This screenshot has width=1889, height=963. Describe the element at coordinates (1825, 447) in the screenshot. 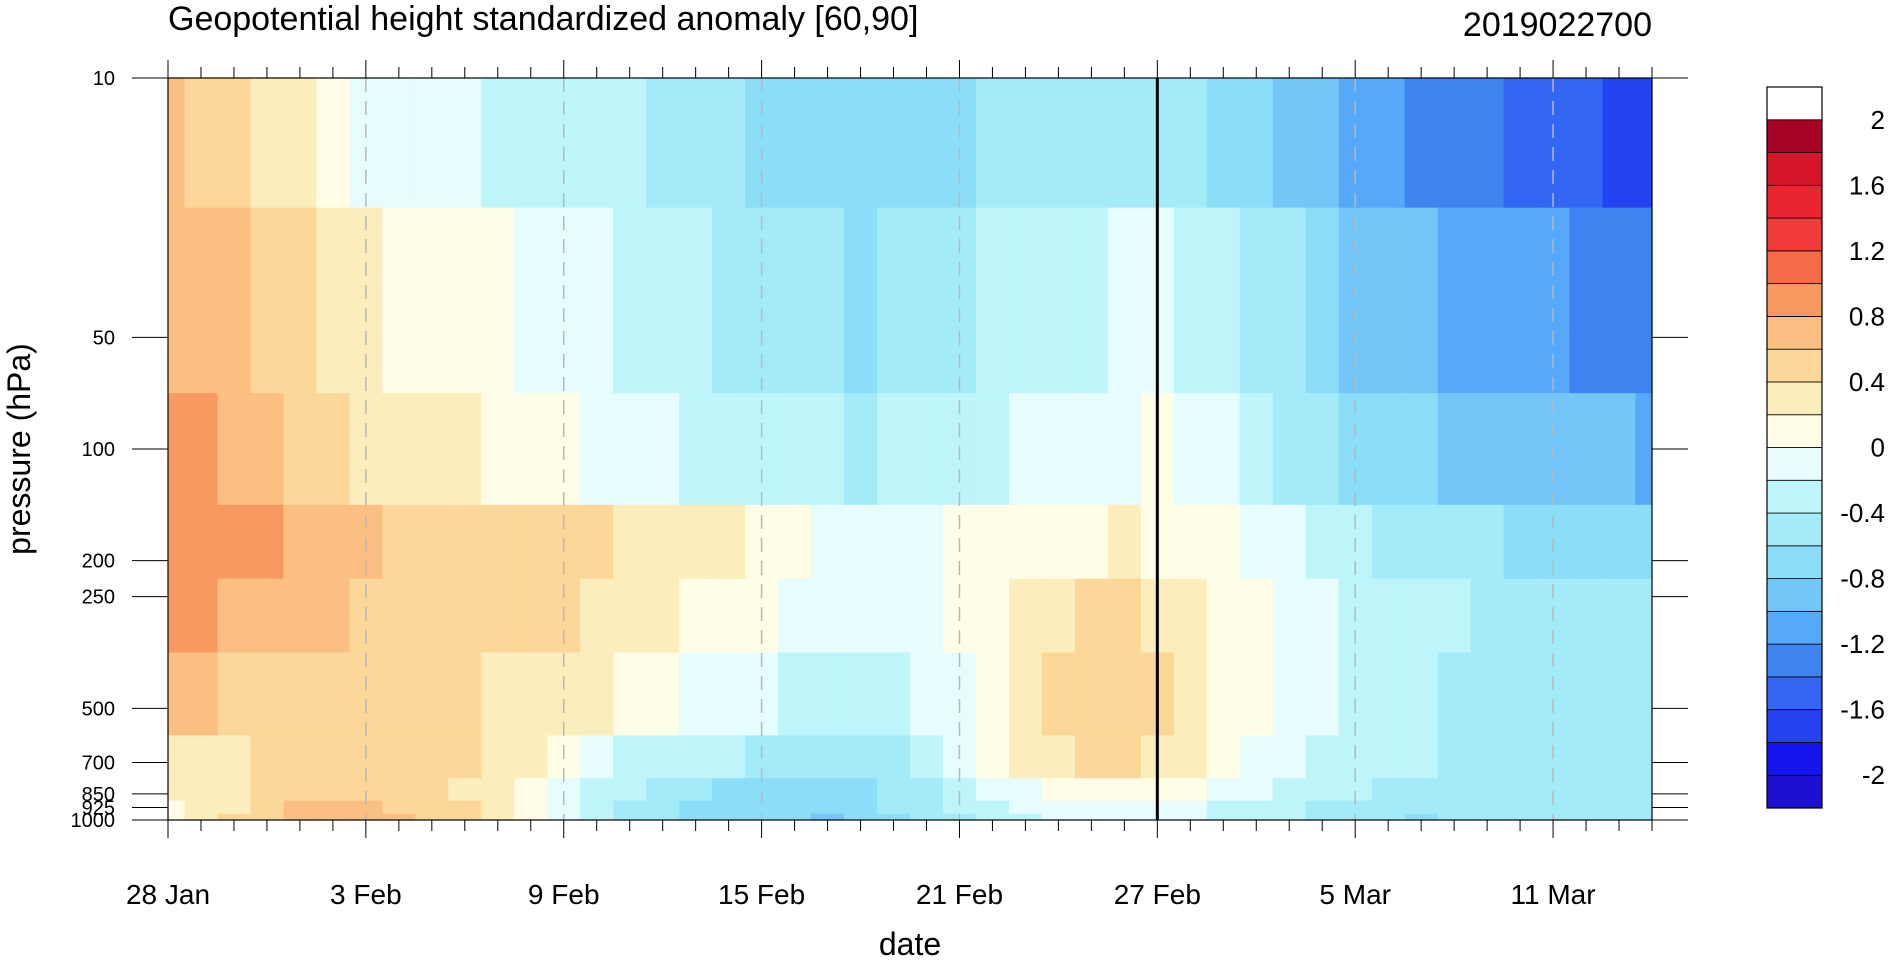

I see `colorbar: 2 1.6 1.2 0.8 0.4 0 -0.4 -0.8 -1.2 -1.6 -2` at that location.